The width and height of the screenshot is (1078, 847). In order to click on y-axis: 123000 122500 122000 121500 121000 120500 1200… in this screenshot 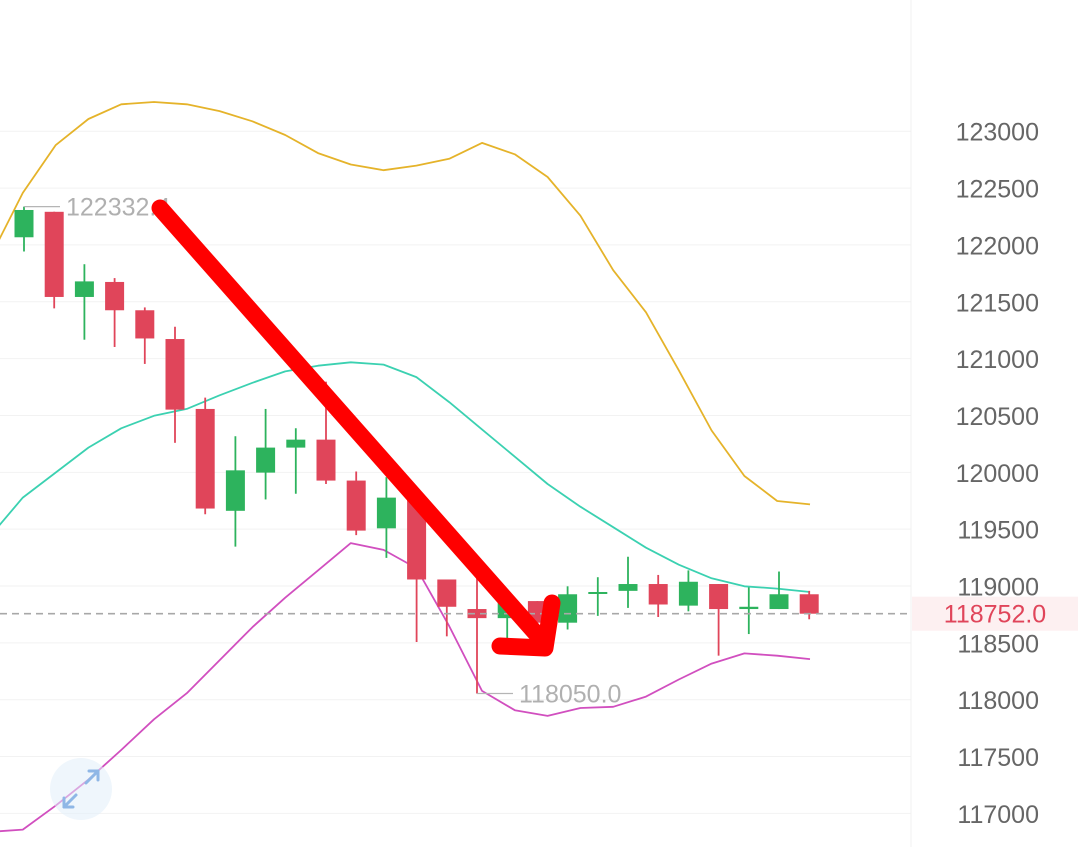, I will do `click(997, 474)`.